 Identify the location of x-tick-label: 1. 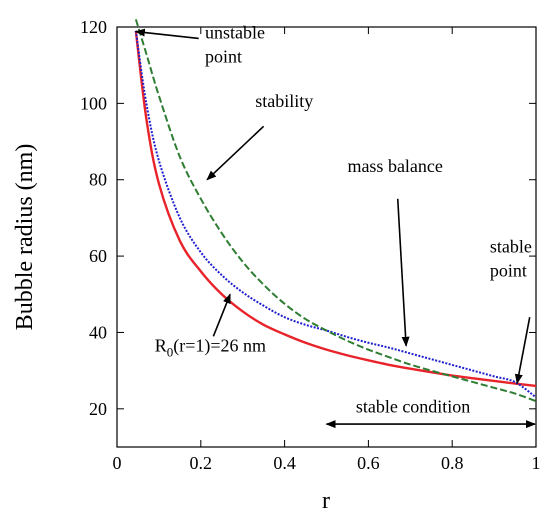
(536, 463).